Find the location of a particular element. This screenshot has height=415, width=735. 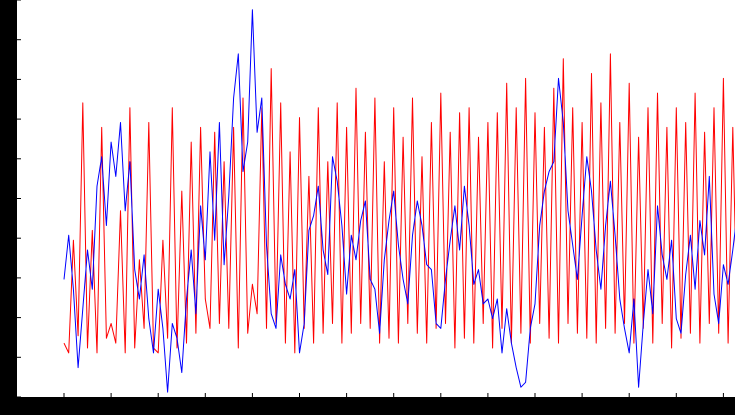

y-tick-label: 97 is located at coordinates (10, 158).